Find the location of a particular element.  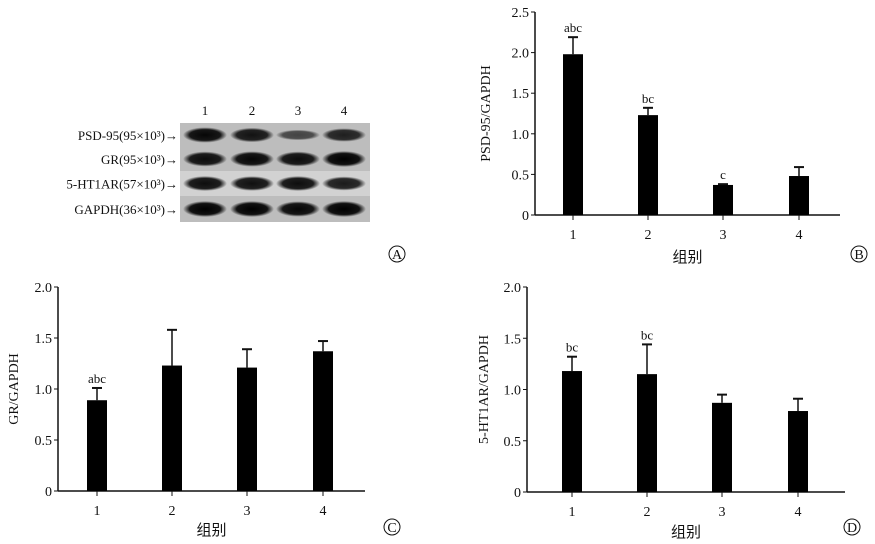

significance-label: c is located at coordinates (723, 174).